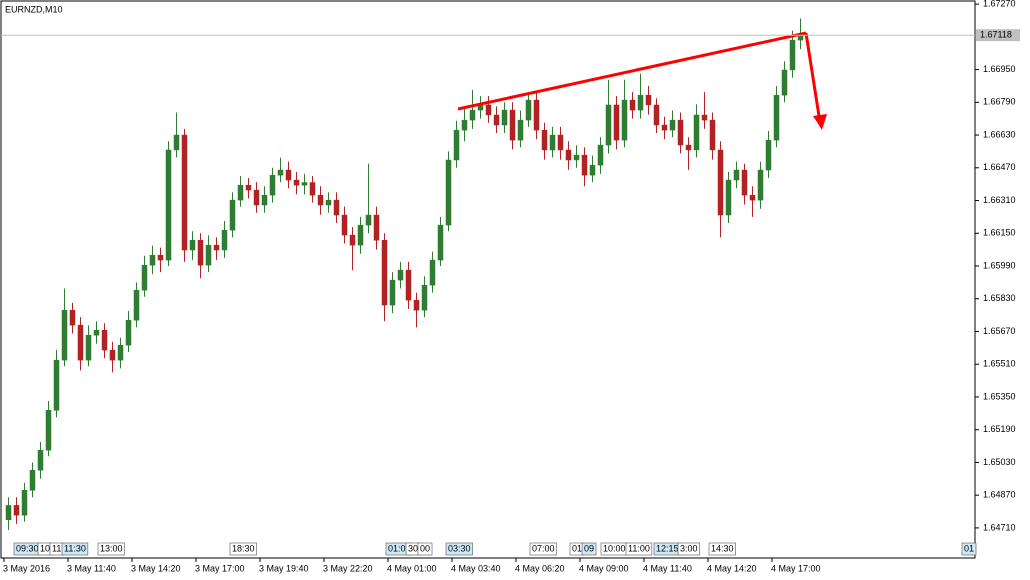  I want to click on y-tick-label: 1.64710, so click(999, 527).